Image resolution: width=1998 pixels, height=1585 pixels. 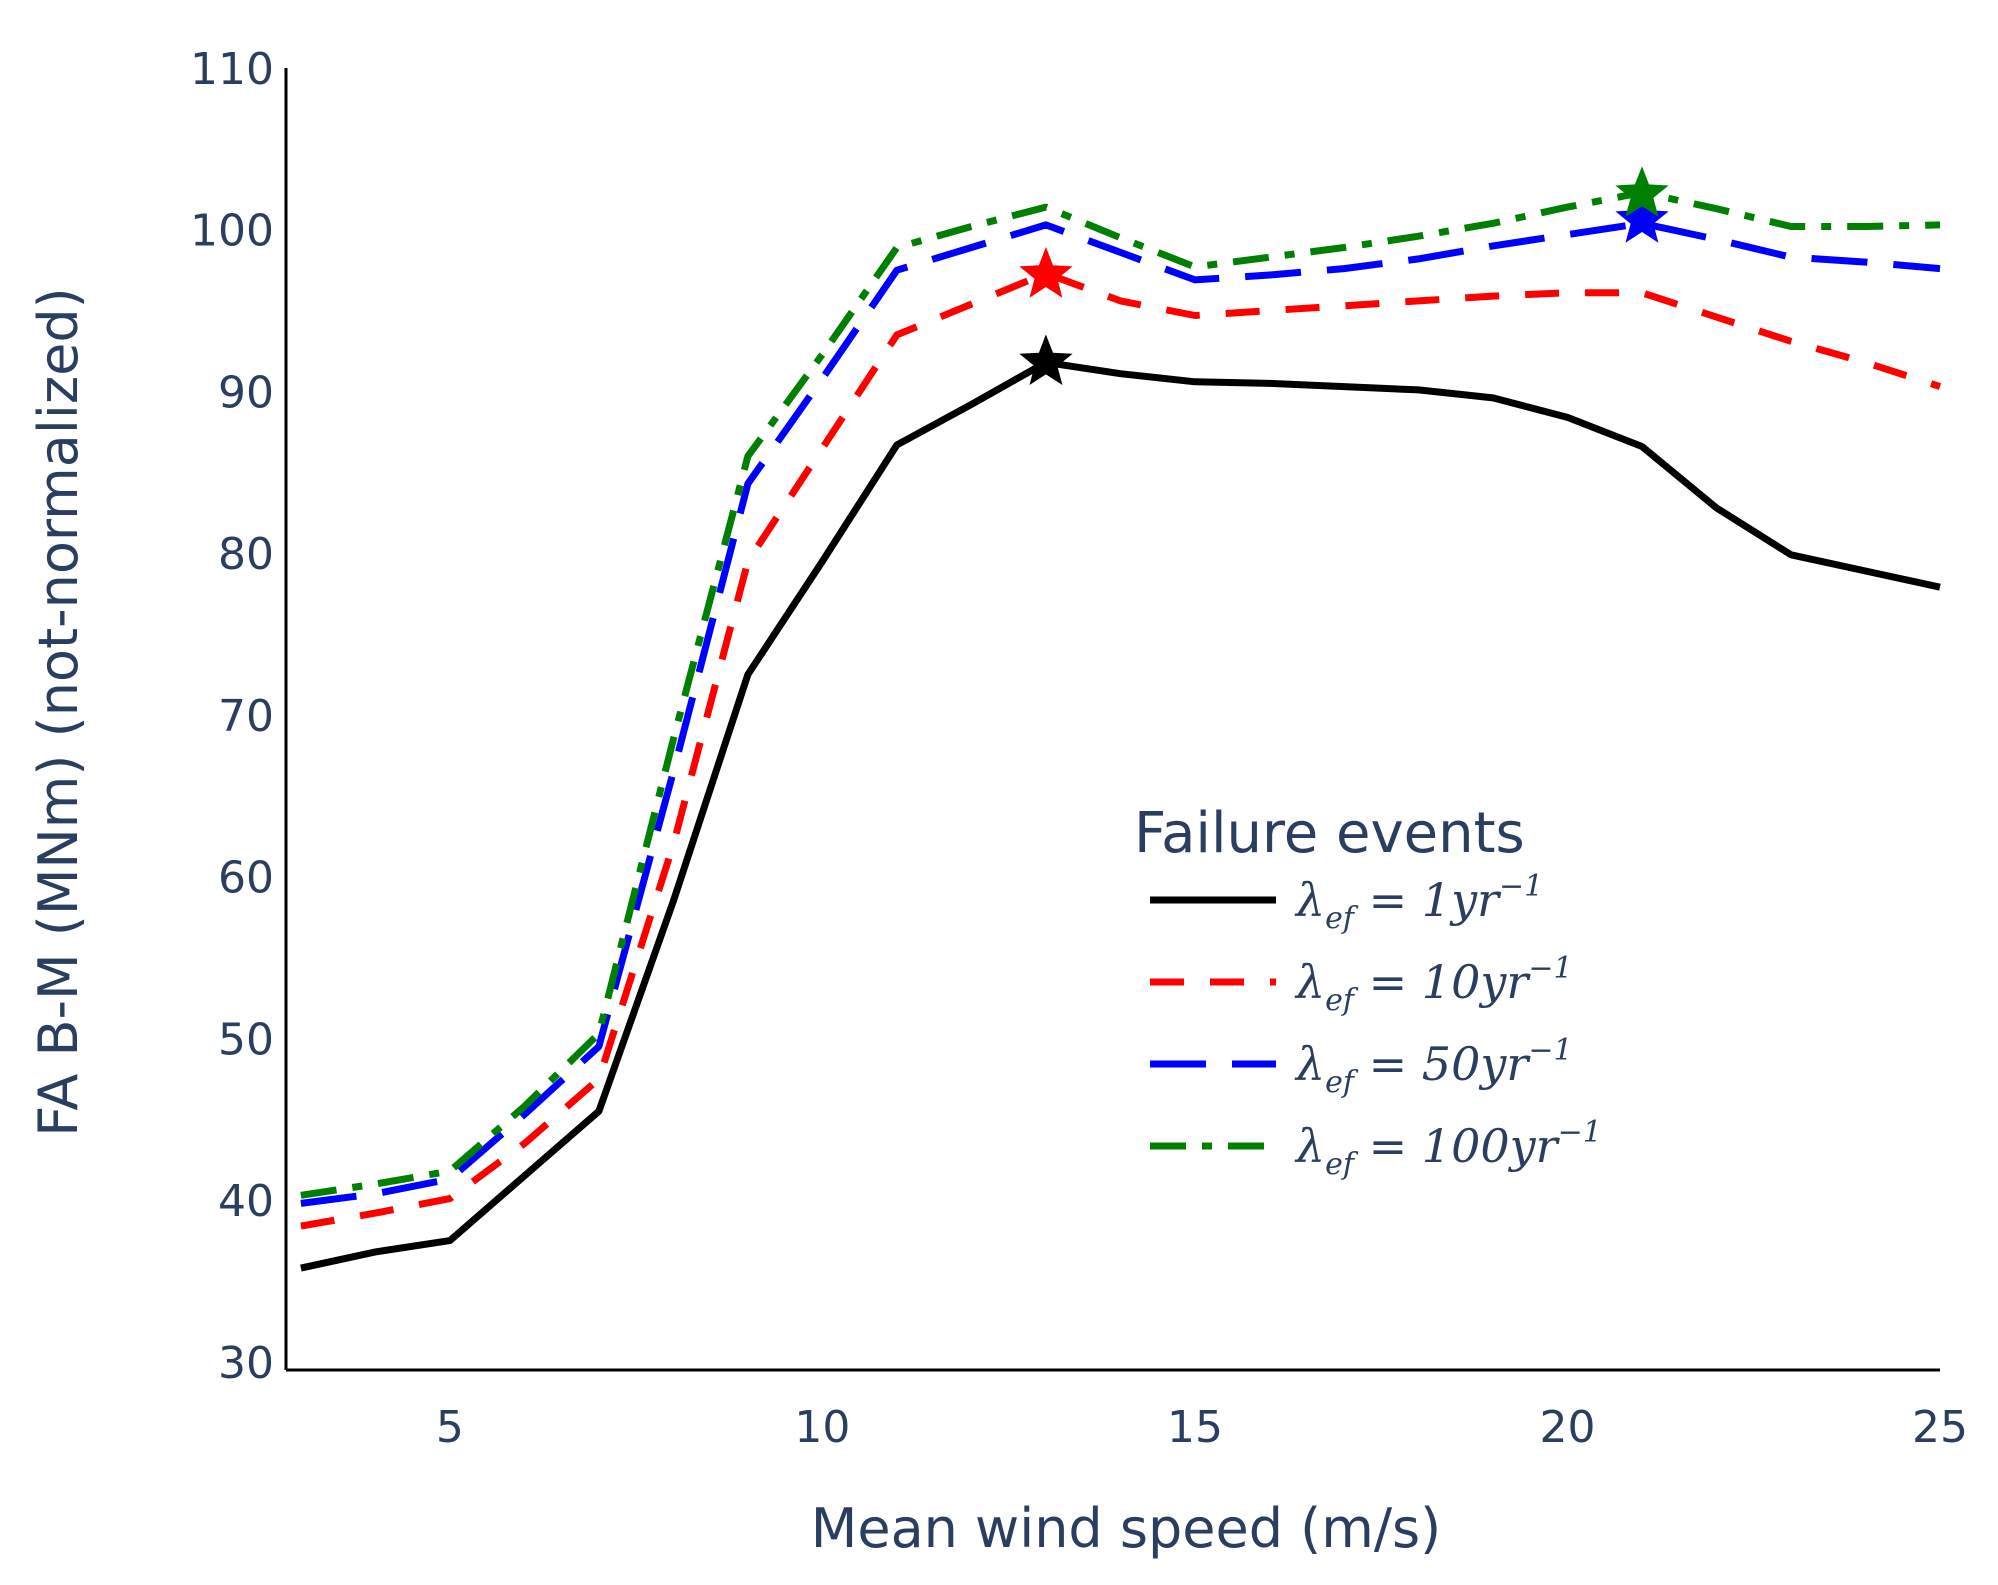 I want to click on x-ticks: 5 10 15 20 25, so click(x=1202, y=1427).